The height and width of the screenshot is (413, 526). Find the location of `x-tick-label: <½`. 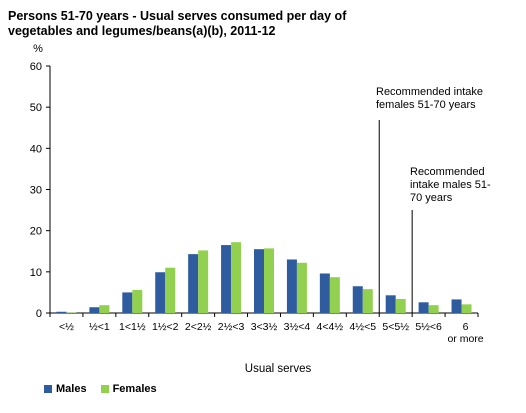

x-tick-label: <½ is located at coordinates (66, 327).